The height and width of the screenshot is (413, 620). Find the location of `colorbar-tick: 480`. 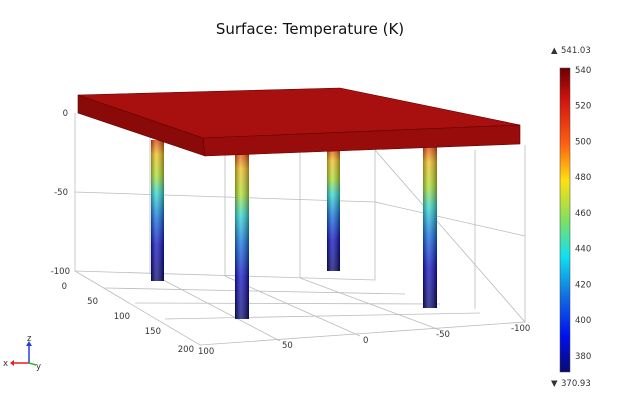

colorbar-tick: 480 is located at coordinates (583, 178).